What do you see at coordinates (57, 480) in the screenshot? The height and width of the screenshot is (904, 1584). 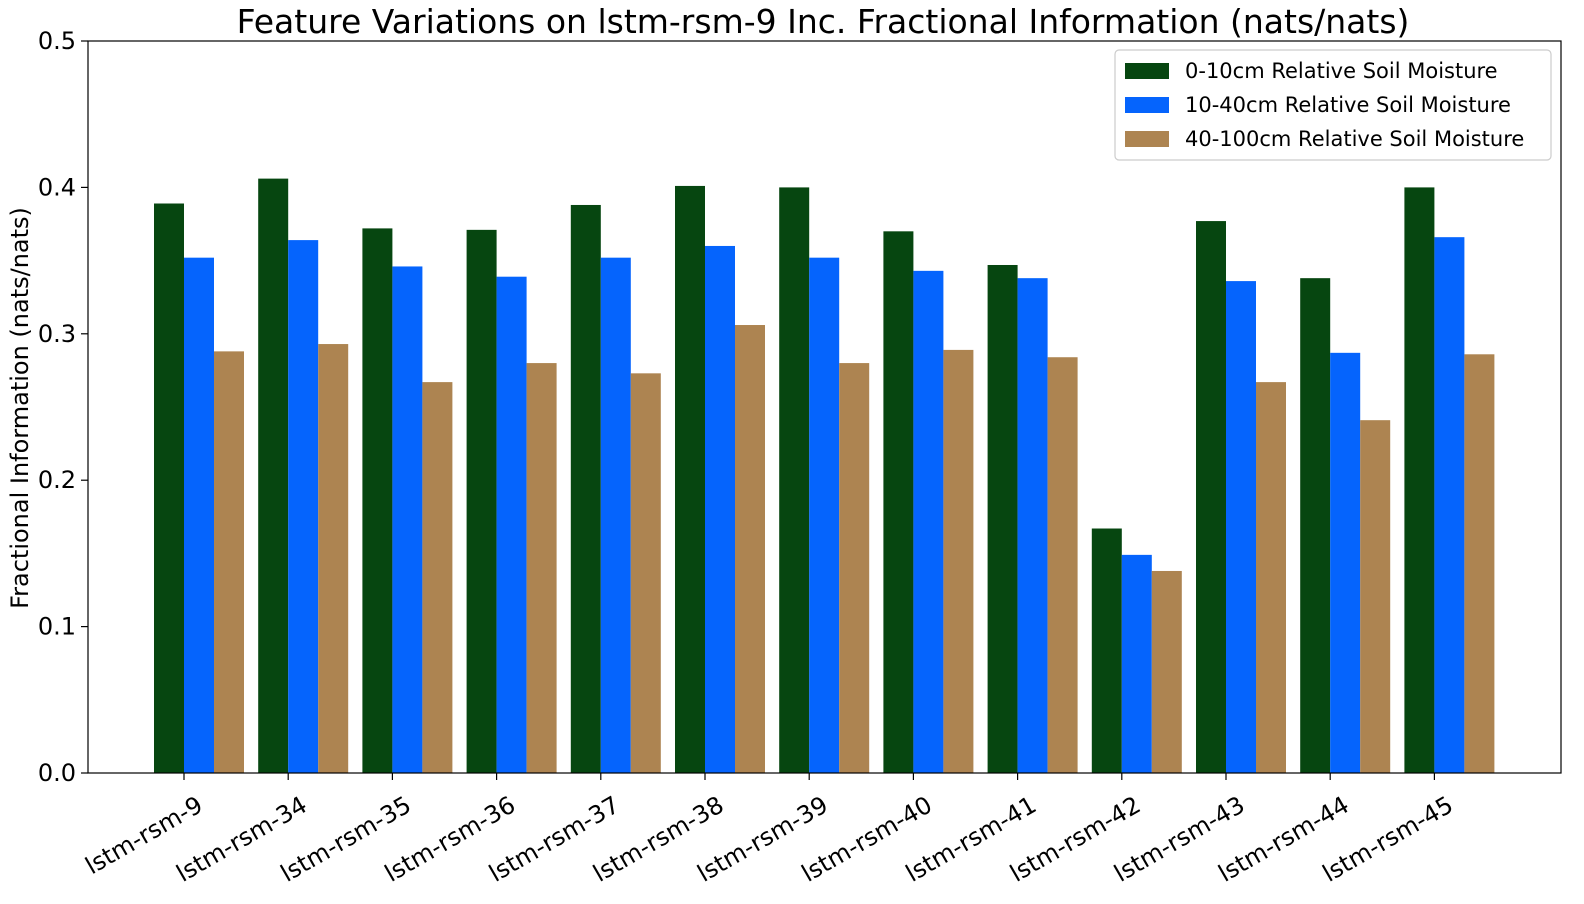 I see `y-tick-label: 0.2` at bounding box center [57, 480].